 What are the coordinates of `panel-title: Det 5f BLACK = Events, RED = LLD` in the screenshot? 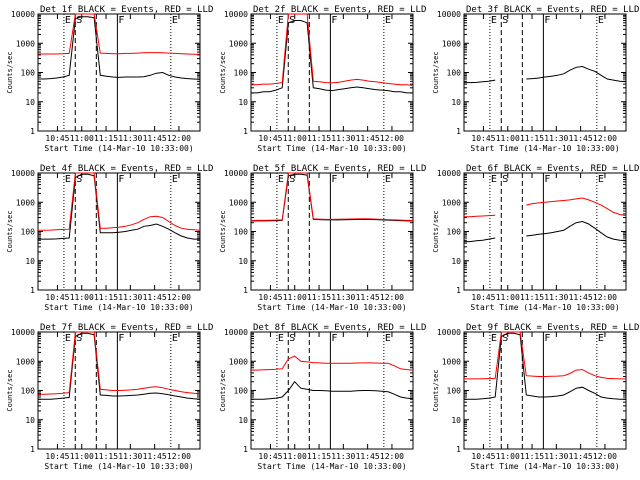 It's located at (339, 169).